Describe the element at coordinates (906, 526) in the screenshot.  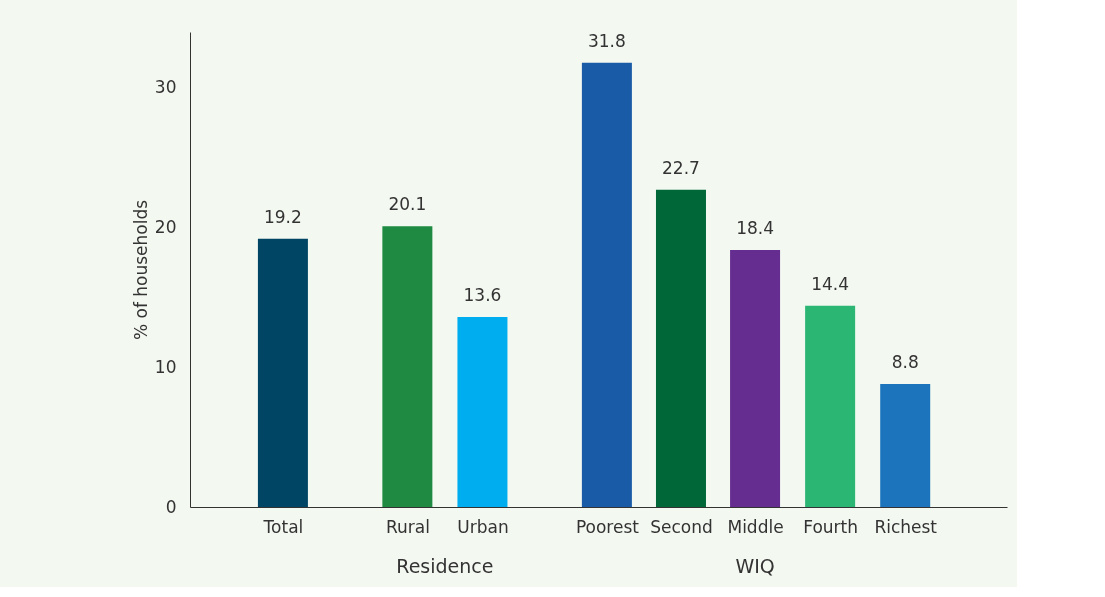
I see `x-tick-label: Richest` at that location.